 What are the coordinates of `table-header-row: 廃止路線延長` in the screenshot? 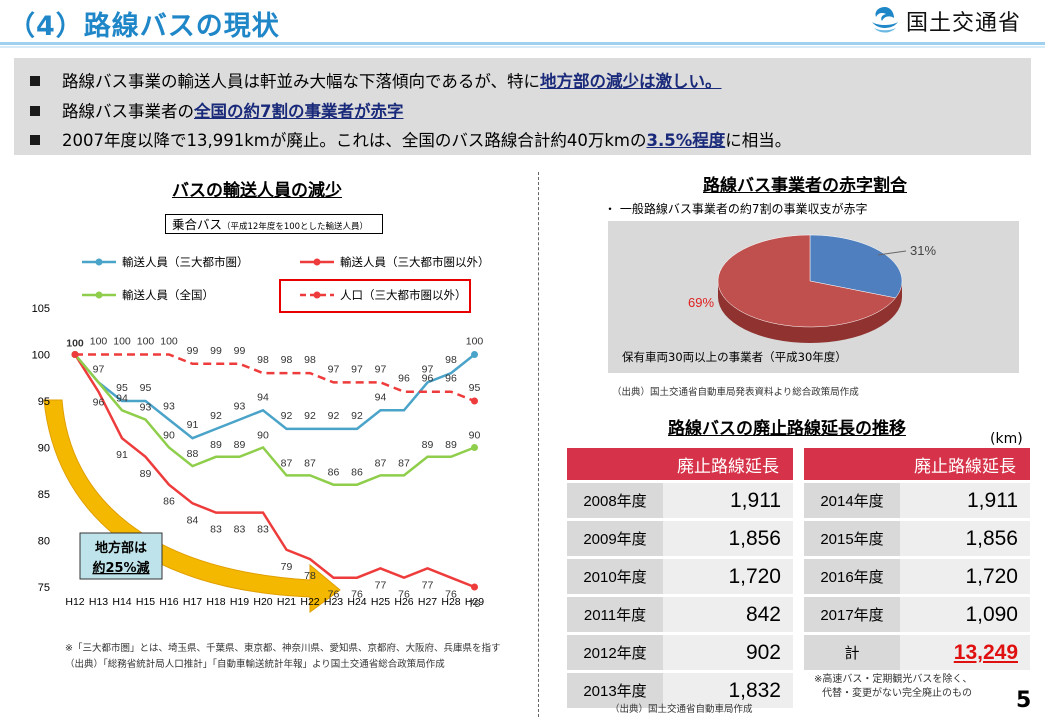 It's located at (680, 465).